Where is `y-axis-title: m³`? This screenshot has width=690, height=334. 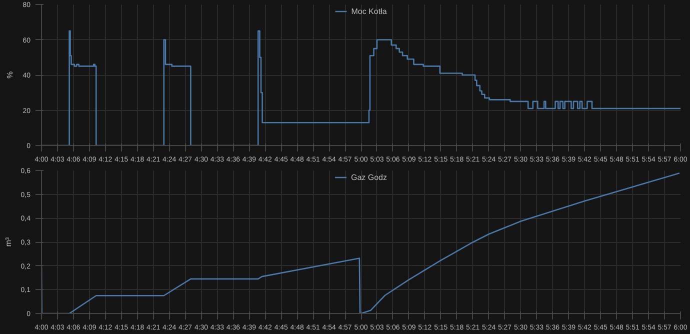 y-axis-title: m³ is located at coordinates (8, 242).